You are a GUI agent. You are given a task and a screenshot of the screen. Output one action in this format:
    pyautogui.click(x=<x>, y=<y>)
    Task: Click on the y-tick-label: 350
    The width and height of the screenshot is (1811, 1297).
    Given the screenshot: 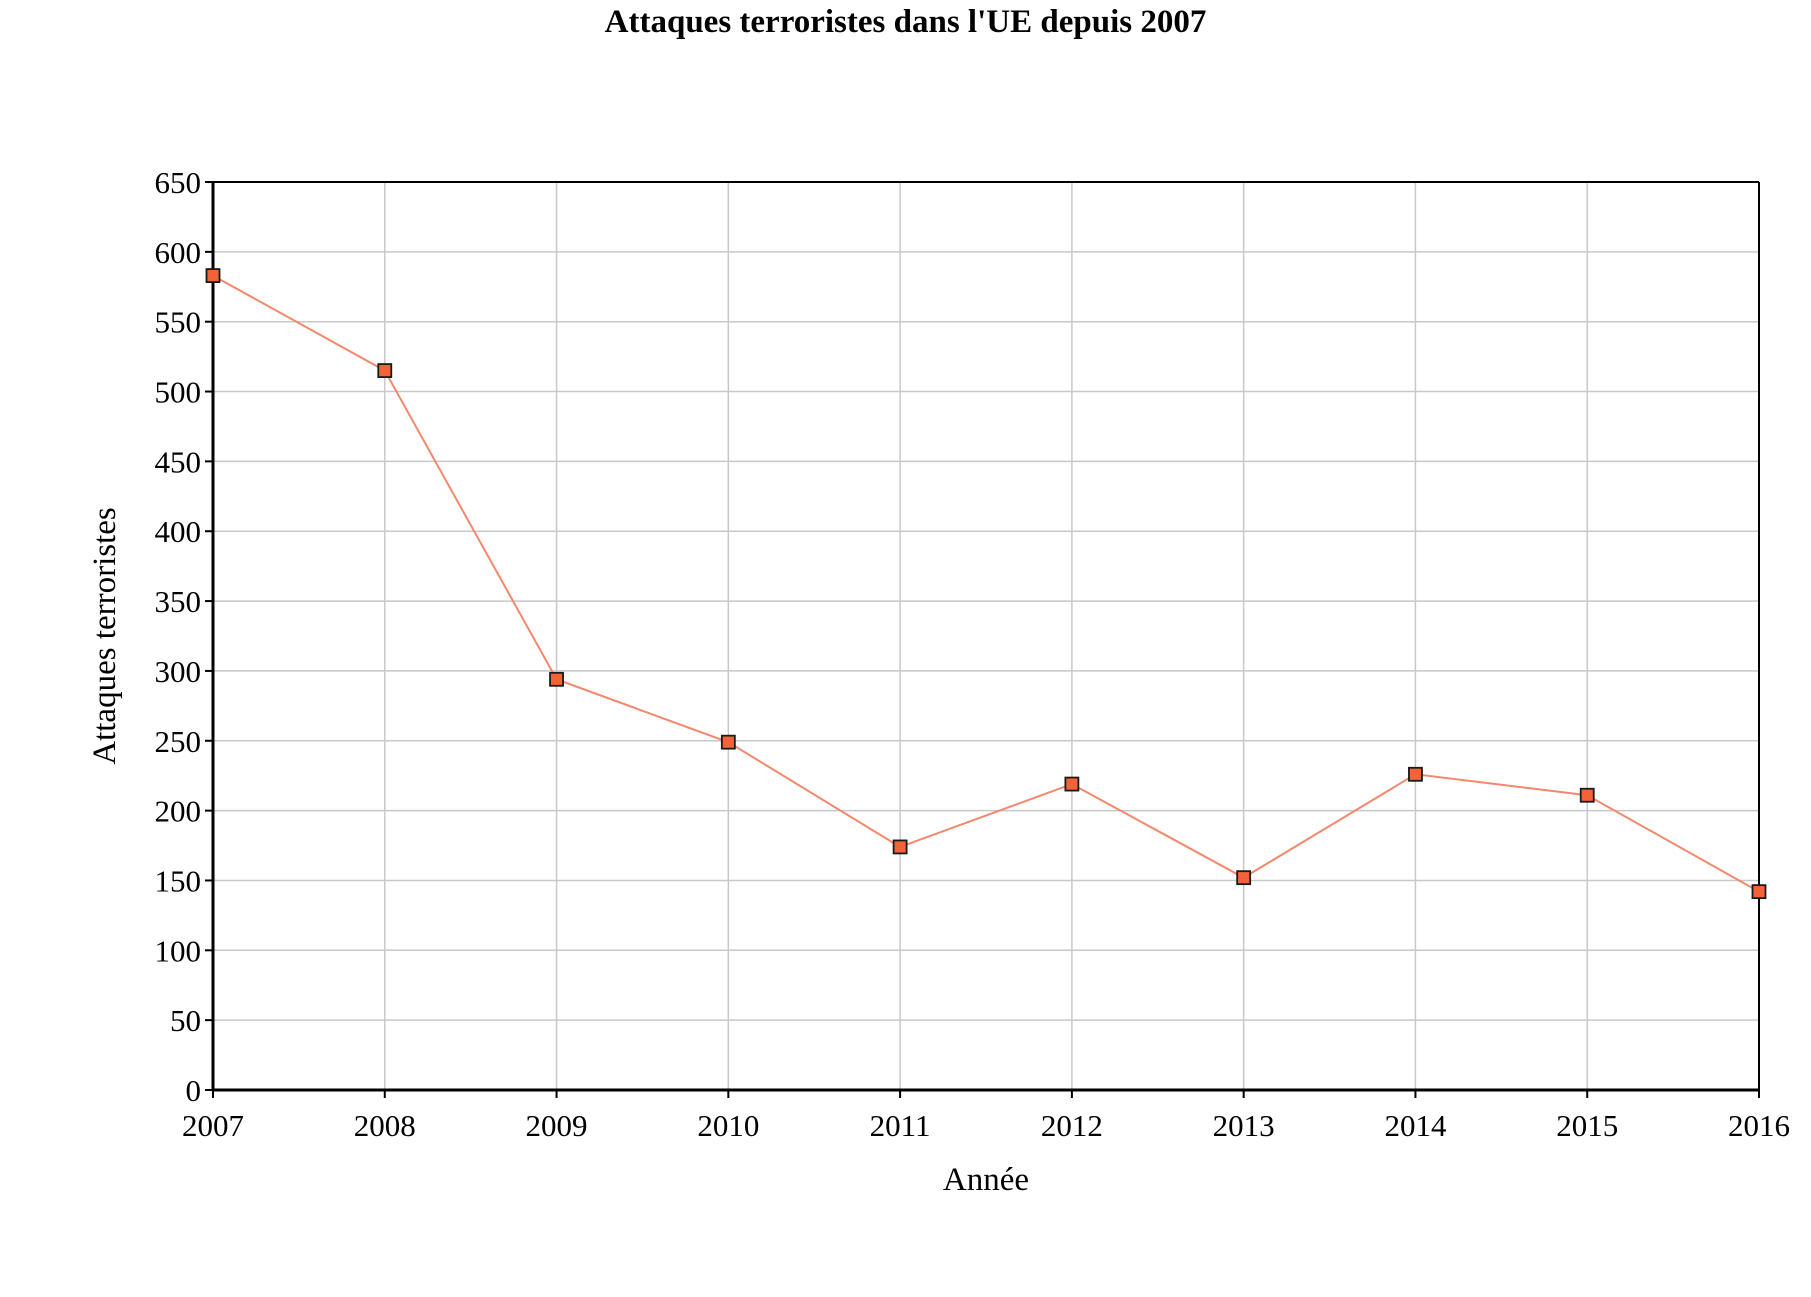 What is the action you would take?
    pyautogui.click(x=178, y=601)
    